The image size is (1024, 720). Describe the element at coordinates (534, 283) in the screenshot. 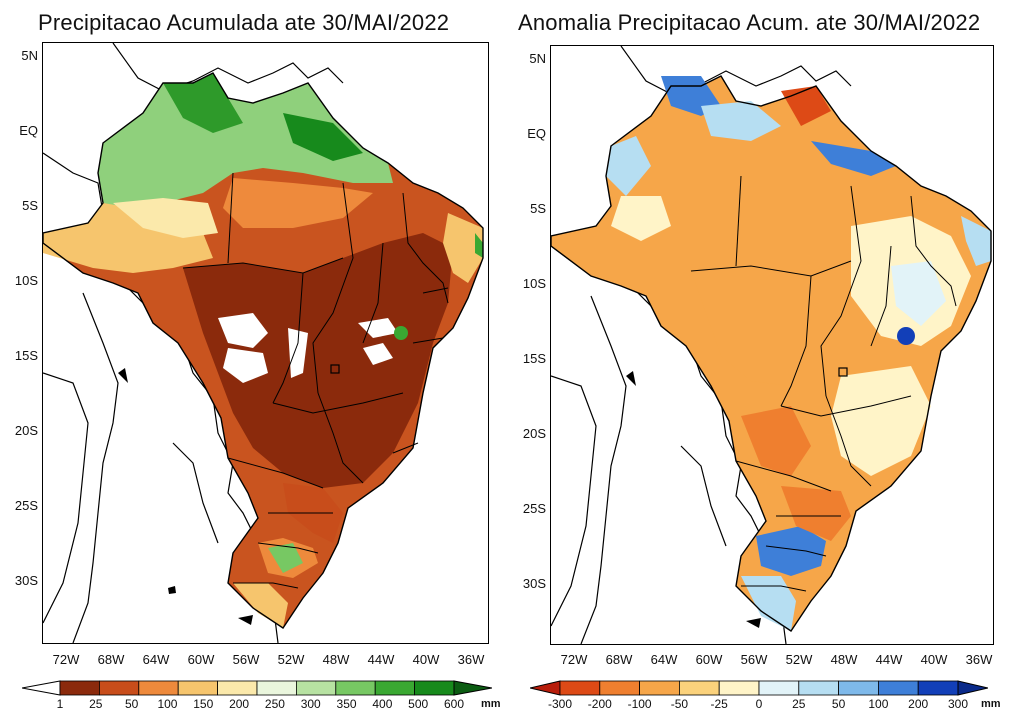

I see `right-ytick-10s: 10S` at that location.